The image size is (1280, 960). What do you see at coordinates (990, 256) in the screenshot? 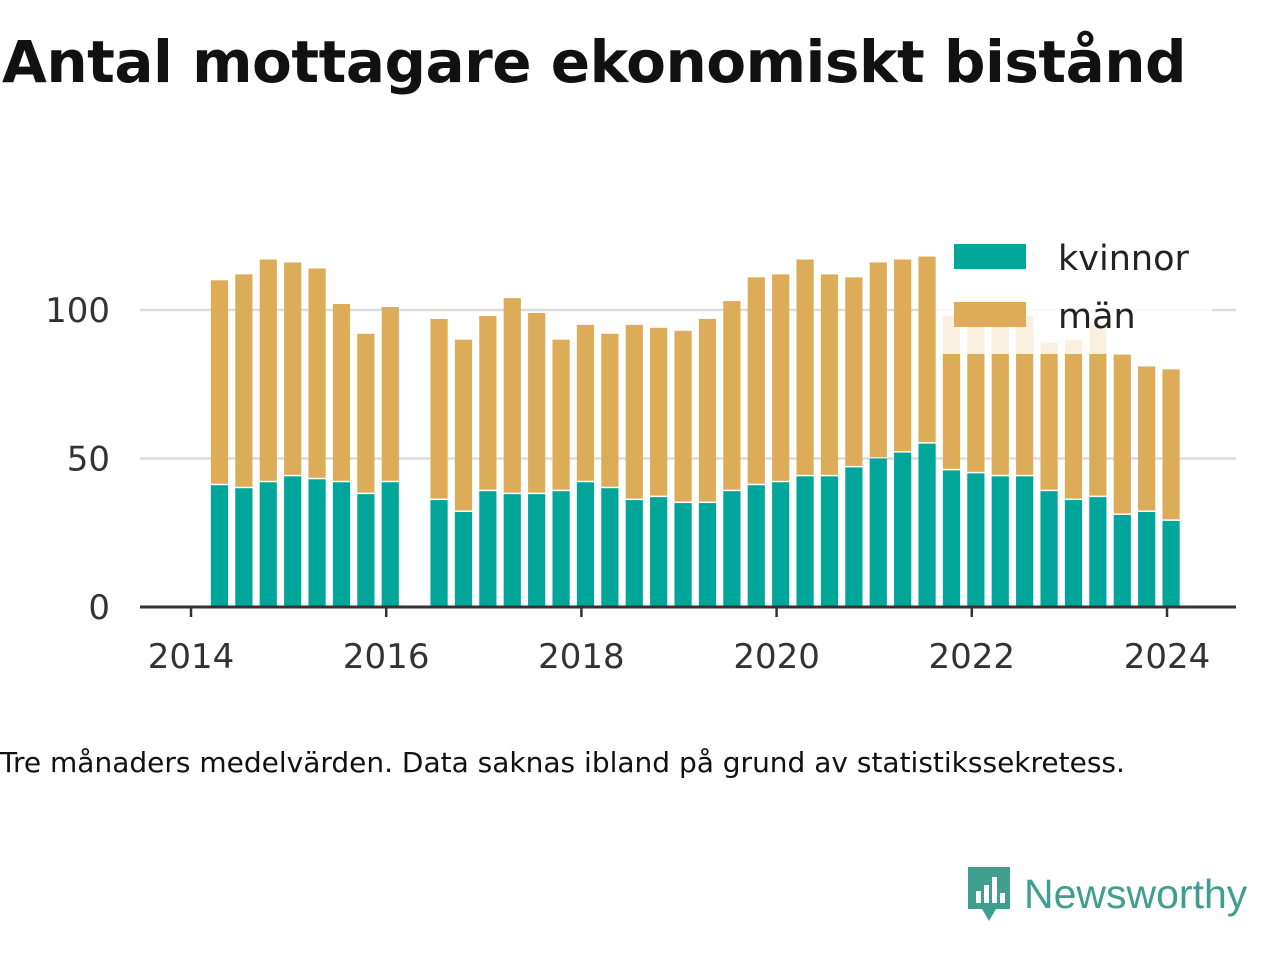
I see `legend-swatch-kvinnor` at bounding box center [990, 256].